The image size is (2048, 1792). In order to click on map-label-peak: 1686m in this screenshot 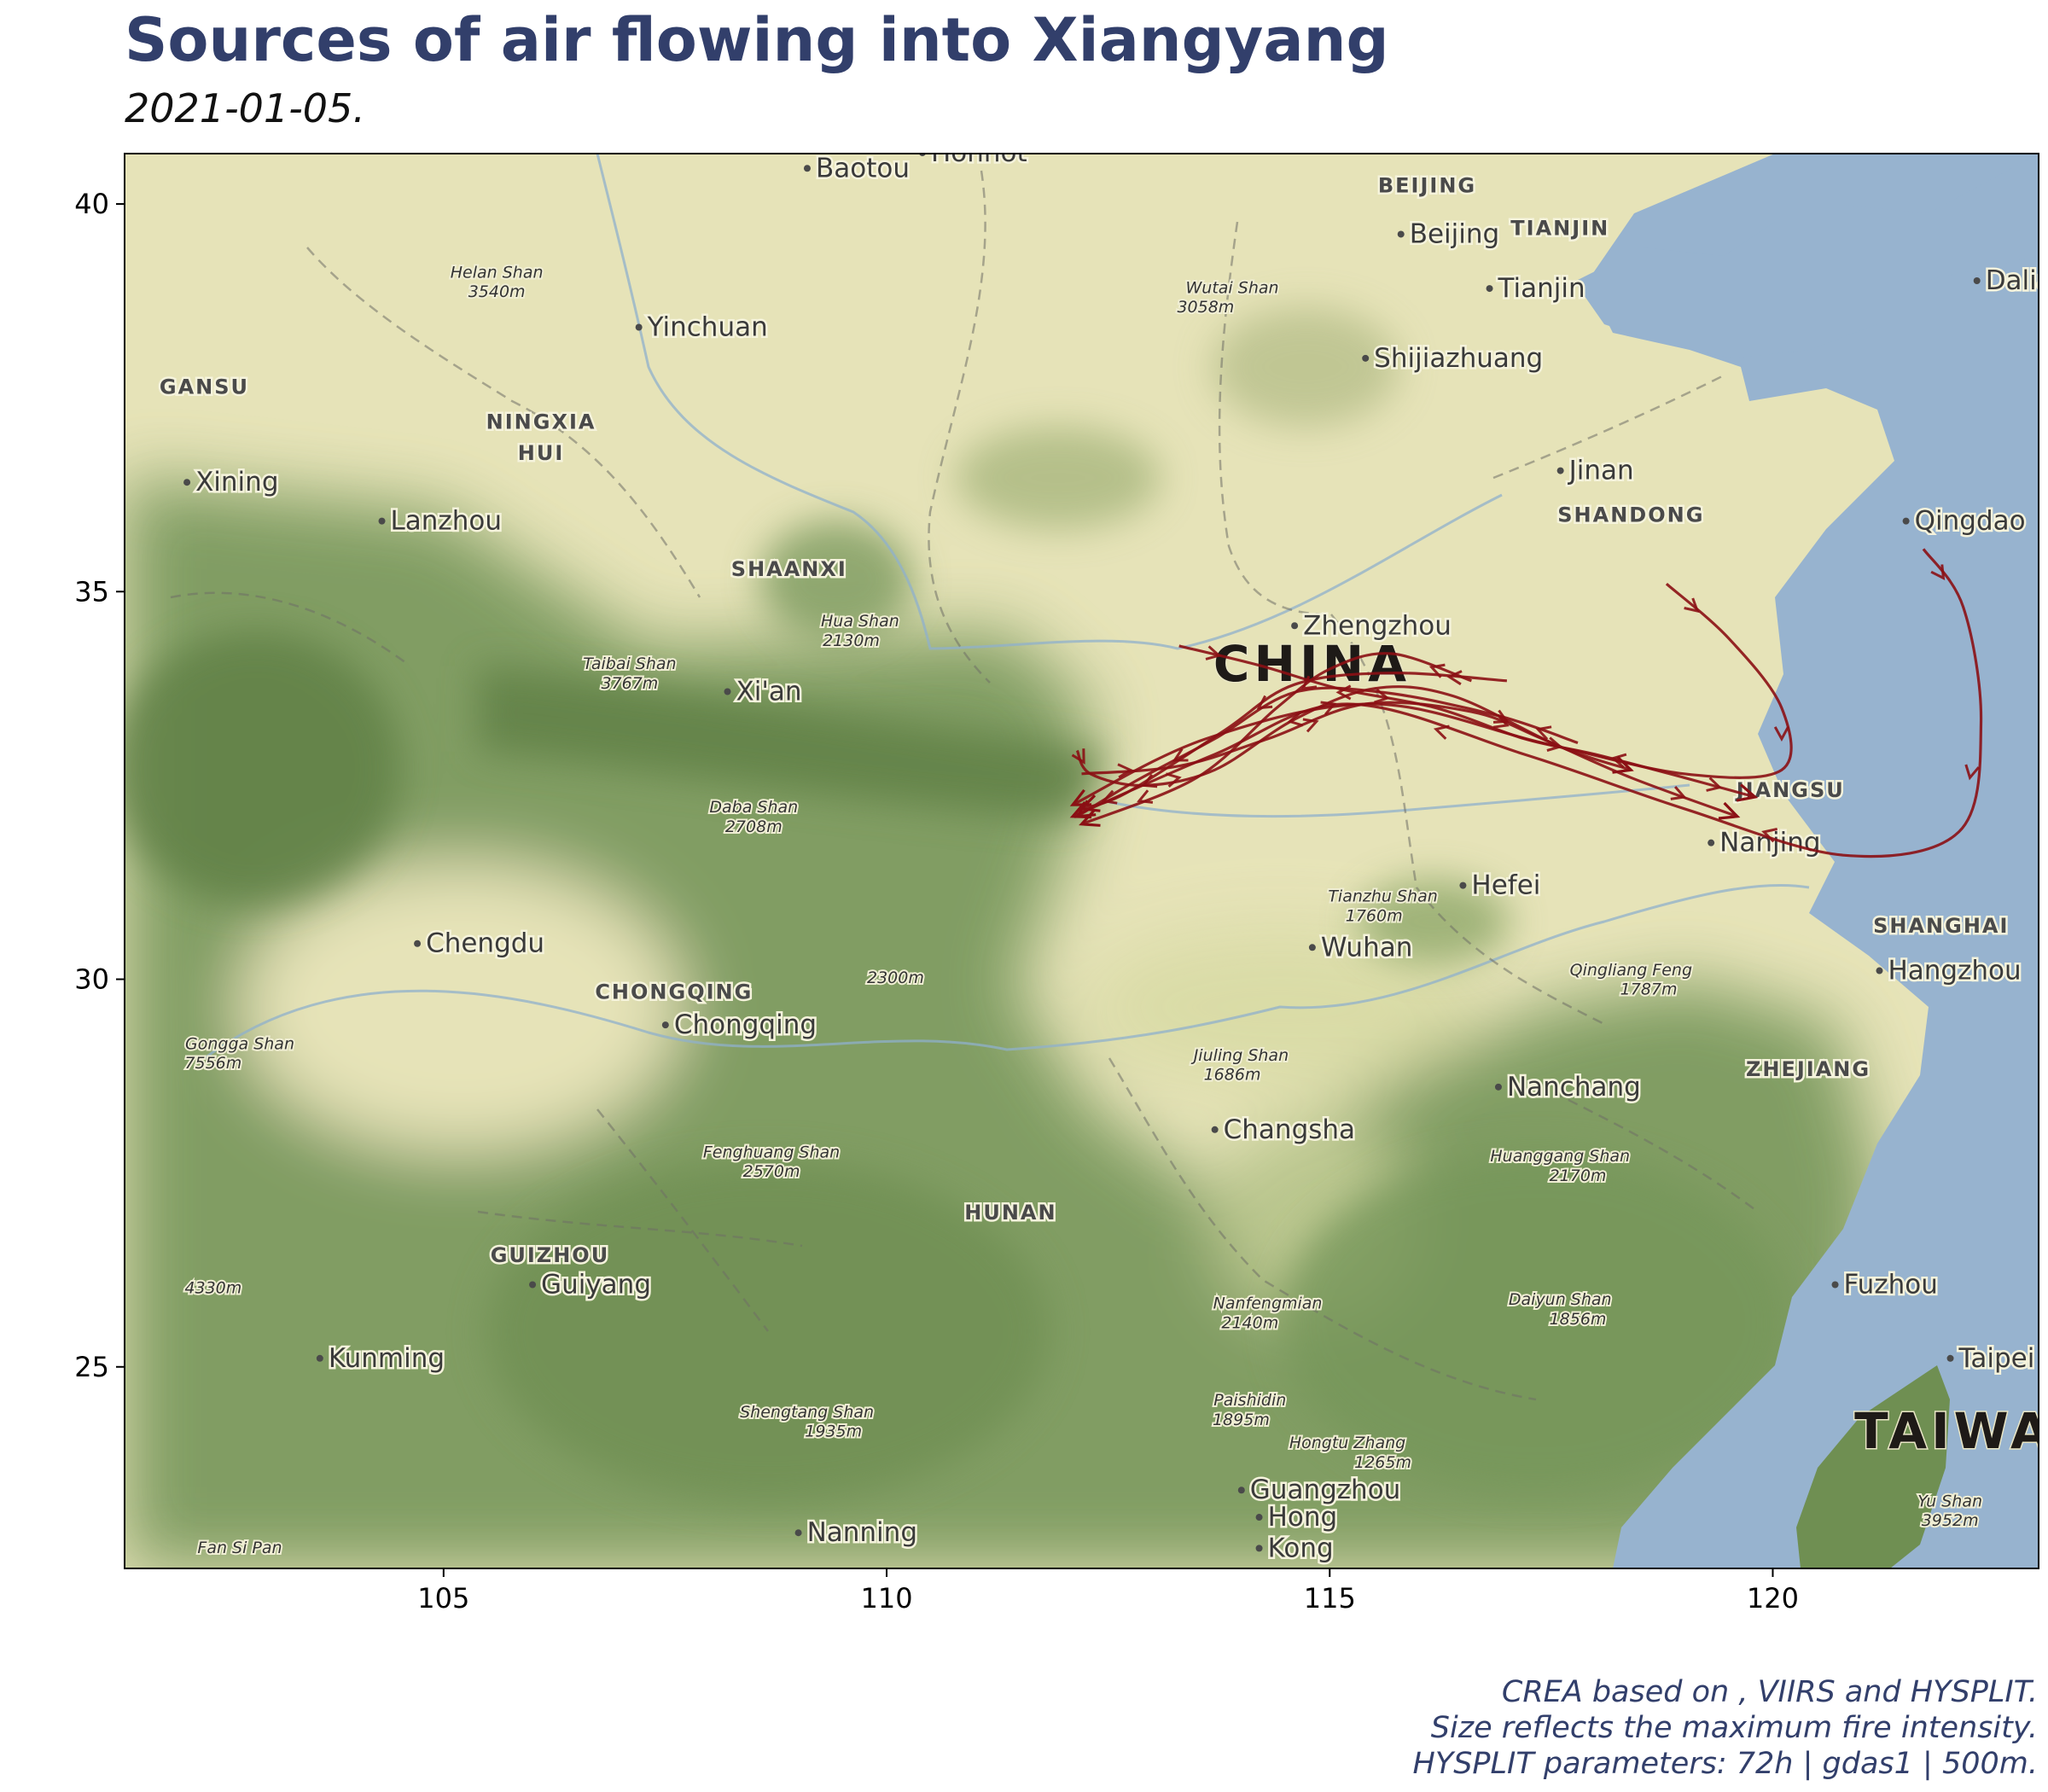, I will do `click(1232, 1075)`.